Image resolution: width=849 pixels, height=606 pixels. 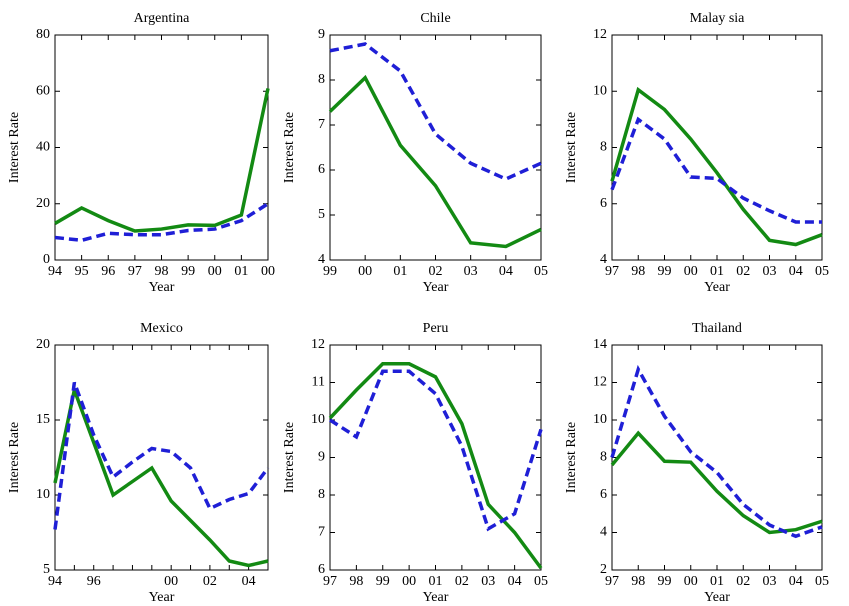 What do you see at coordinates (43, 34) in the screenshot?
I see `y-tick-label: 80` at bounding box center [43, 34].